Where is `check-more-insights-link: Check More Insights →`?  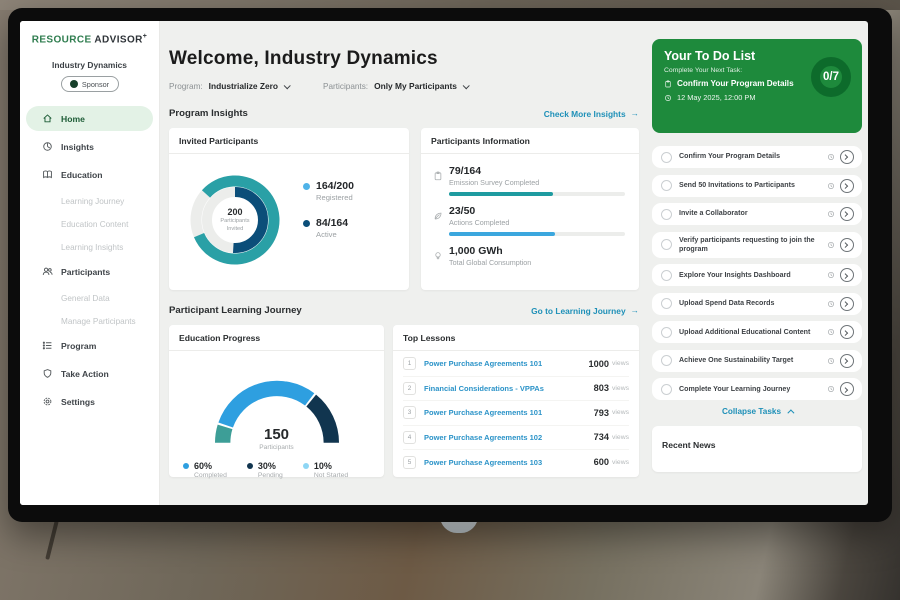 check-more-insights-link: Check More Insights → is located at coordinates (591, 114).